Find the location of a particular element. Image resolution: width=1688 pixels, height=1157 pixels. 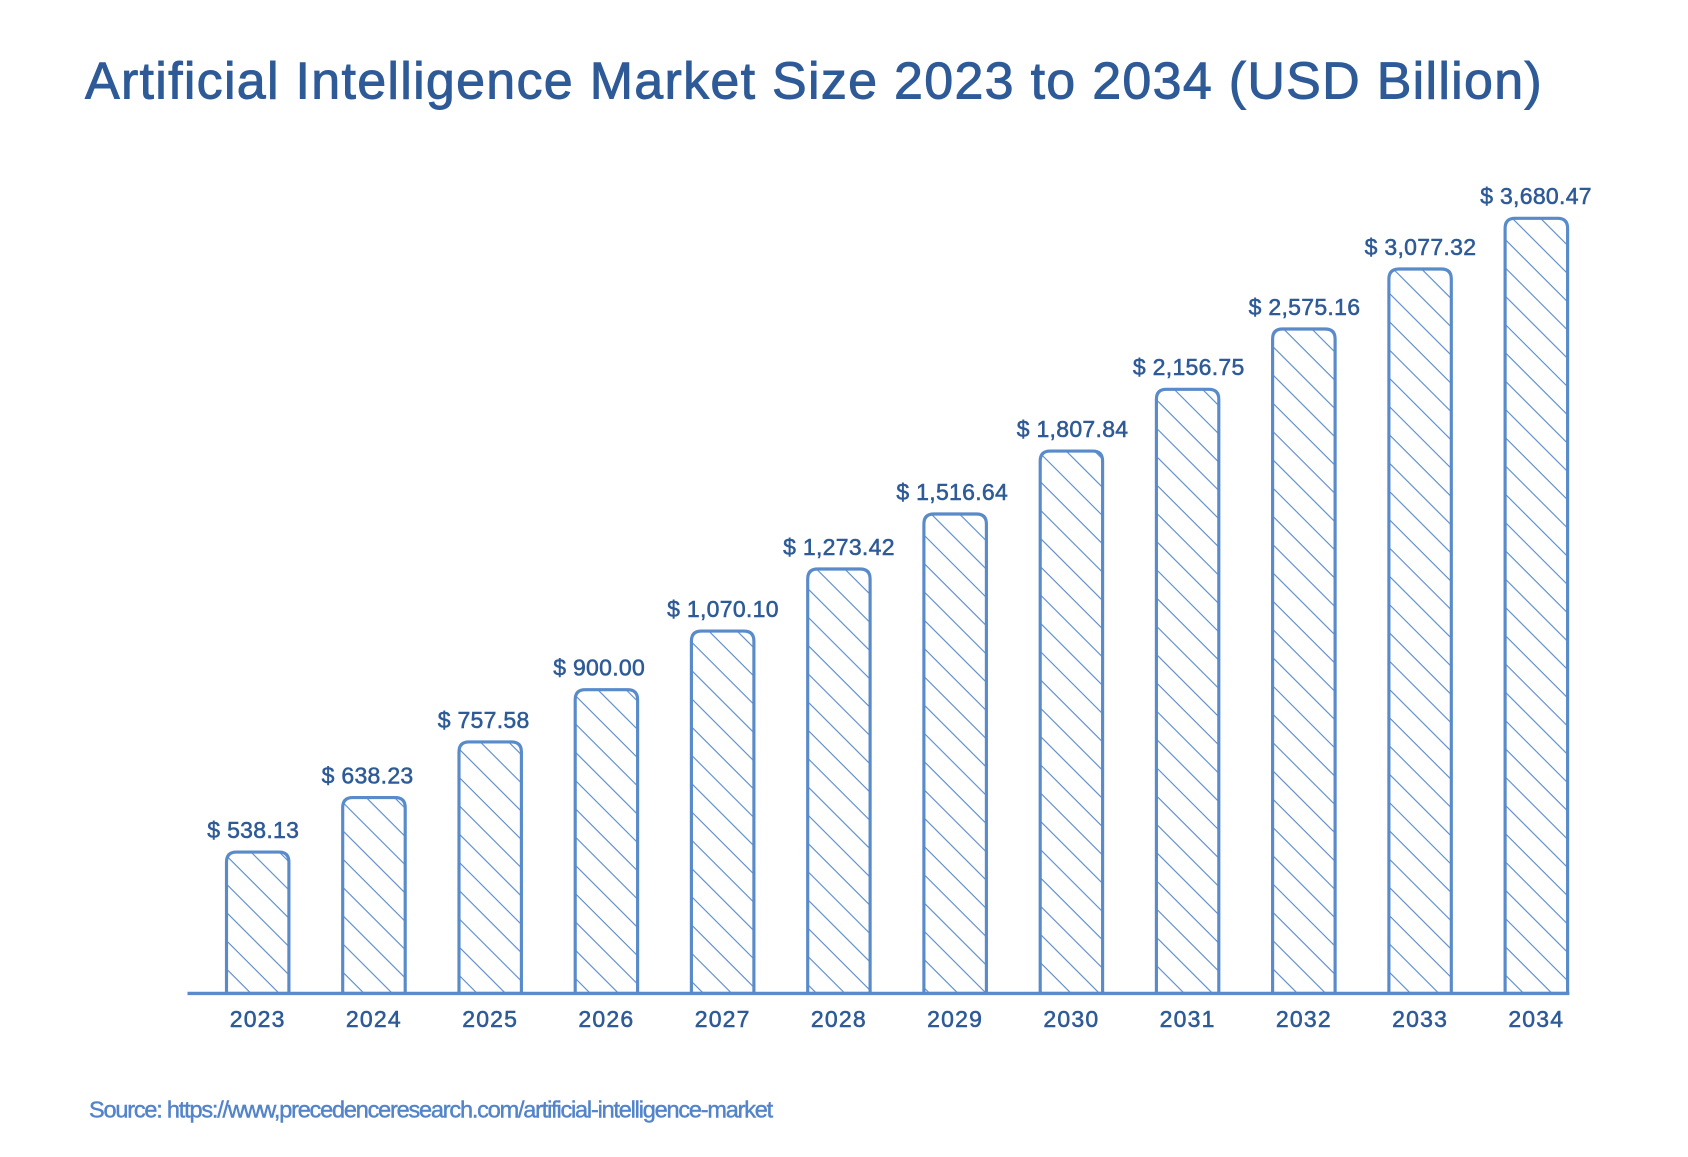

svg-text: $ 638.23 is located at coordinates (368, 776).